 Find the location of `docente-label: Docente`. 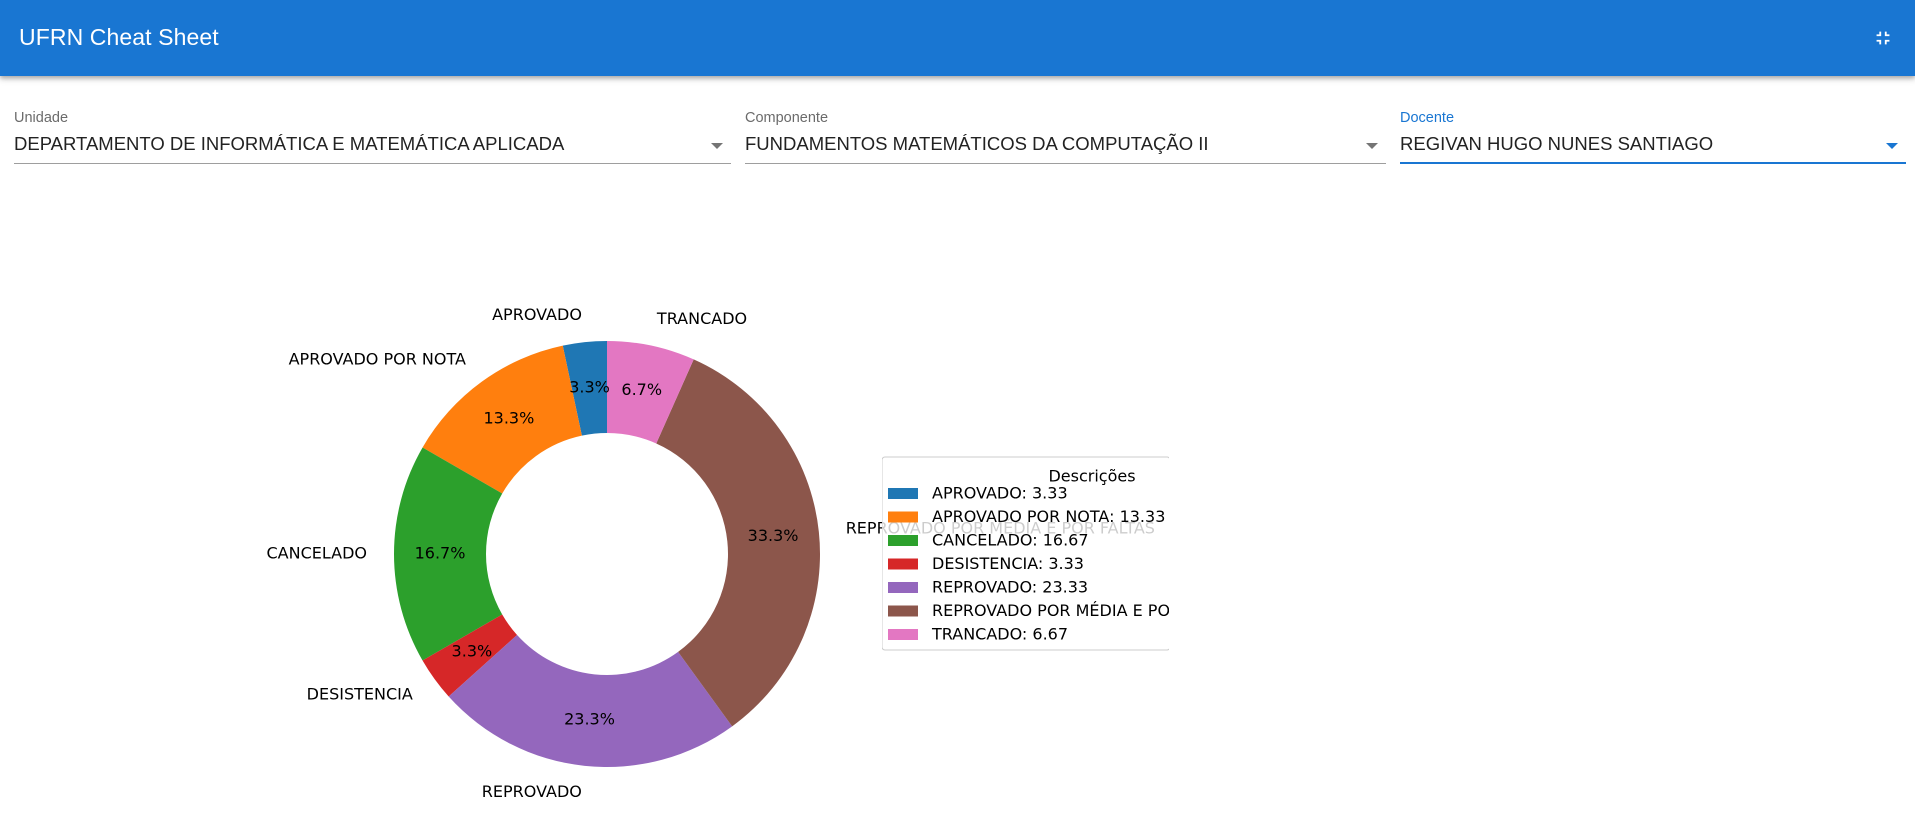

docente-label: Docente is located at coordinates (1427, 118).